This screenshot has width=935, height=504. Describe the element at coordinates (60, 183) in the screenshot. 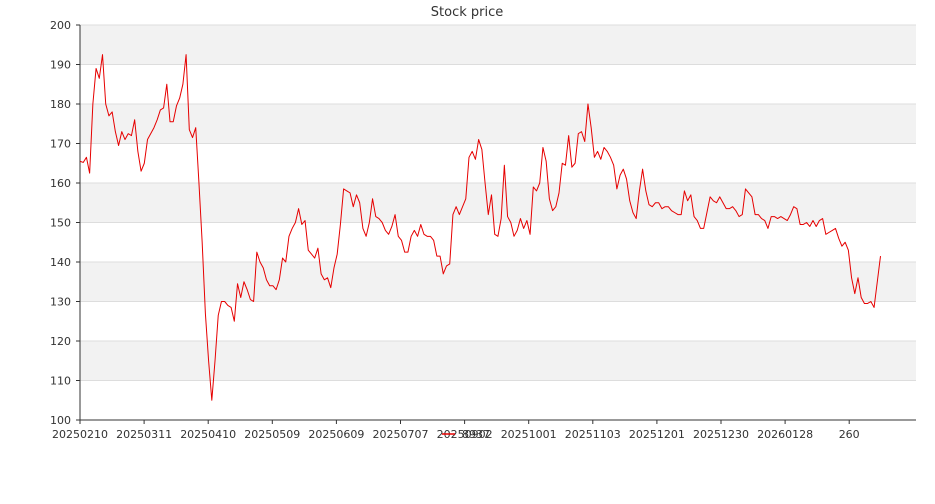

I see `y-tick-label: 160` at that location.